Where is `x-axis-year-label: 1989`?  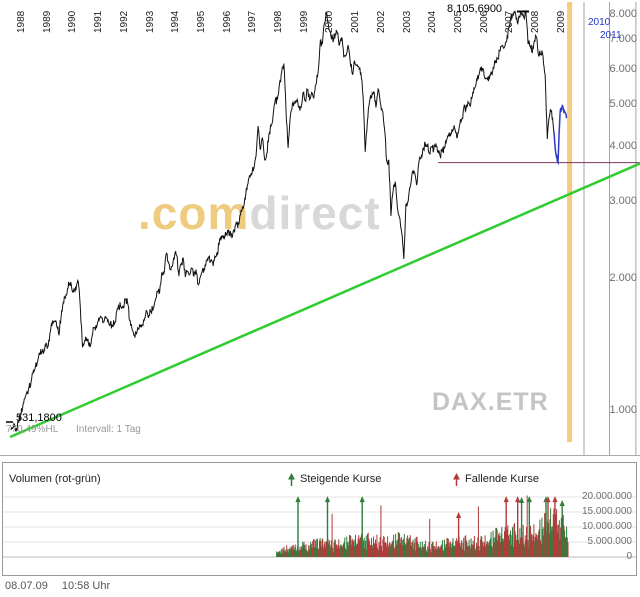 x-axis-year-label: 1989 is located at coordinates (47, 21).